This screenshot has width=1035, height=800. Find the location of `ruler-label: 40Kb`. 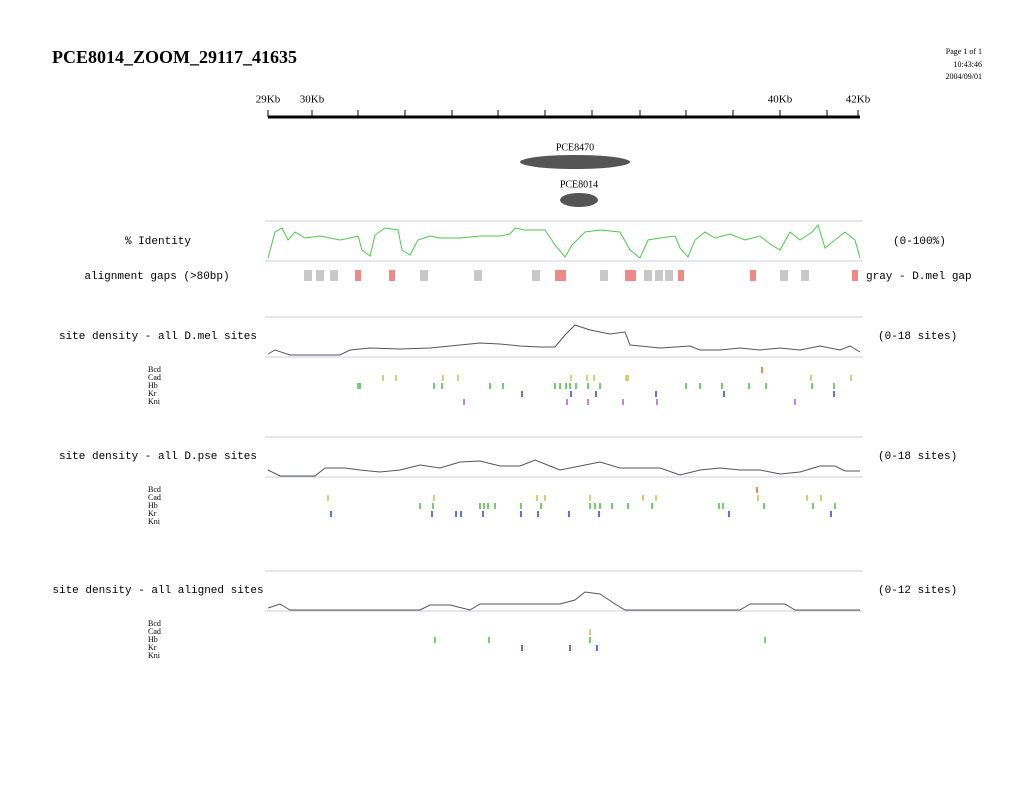

ruler-label: 40Kb is located at coordinates (780, 100).